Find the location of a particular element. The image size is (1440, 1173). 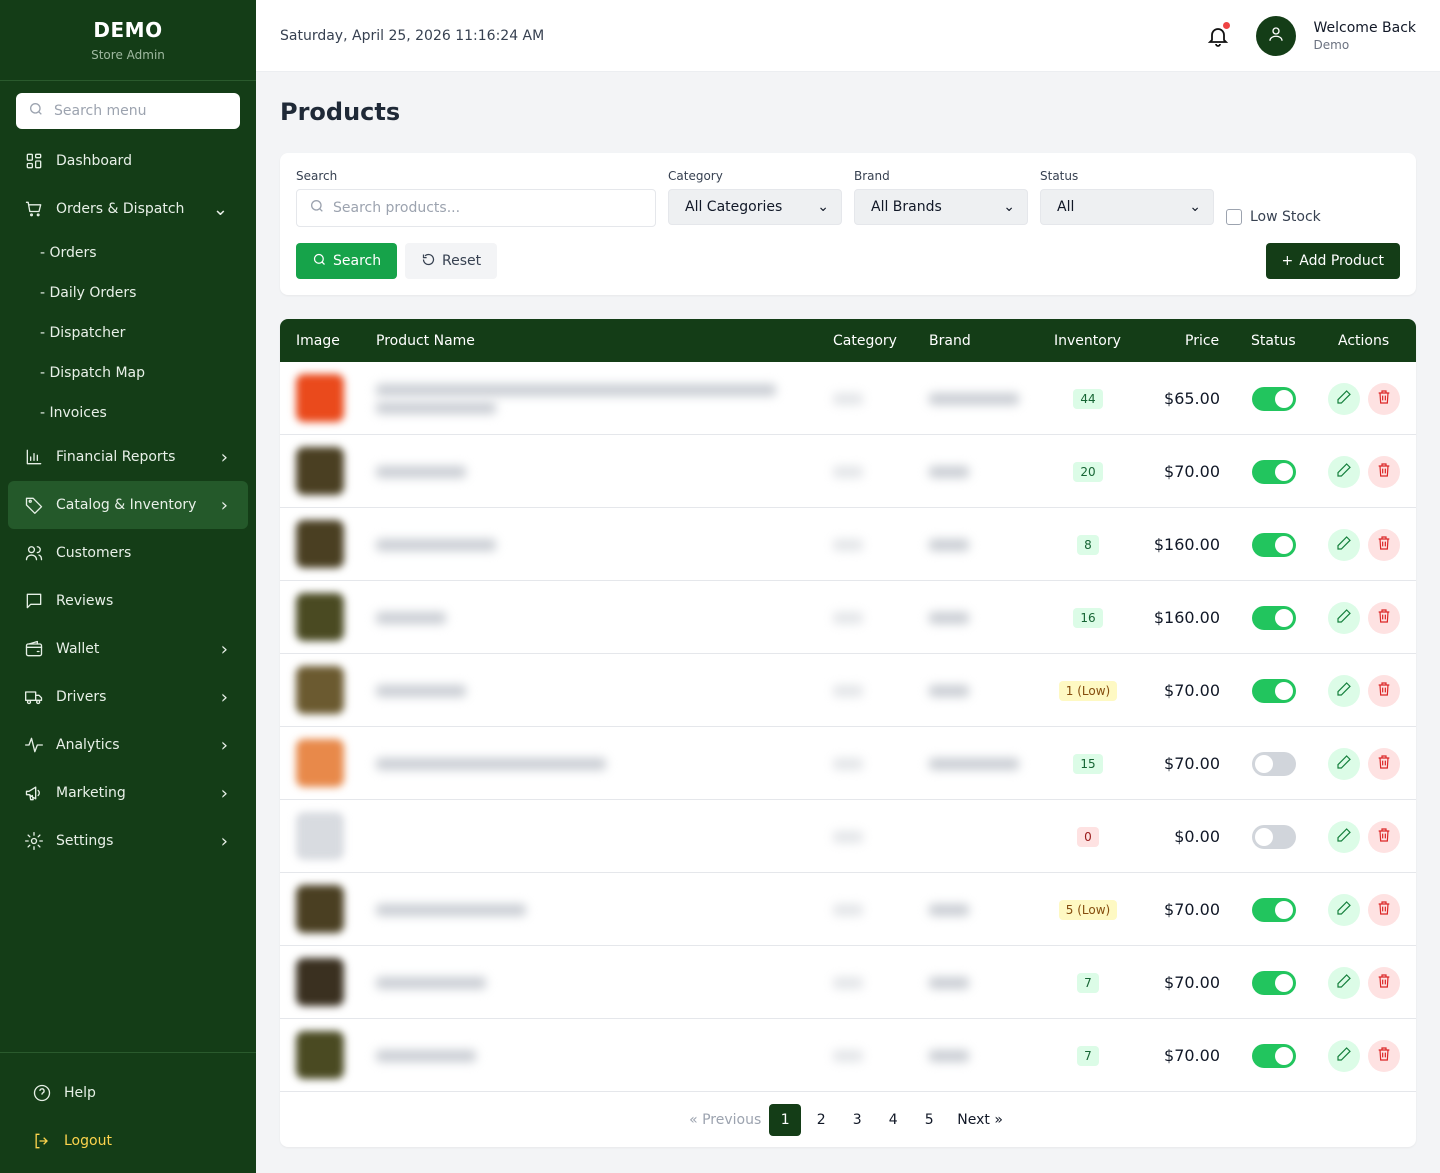

sidebar-item-wallet: Wallet › is located at coordinates (128, 649).